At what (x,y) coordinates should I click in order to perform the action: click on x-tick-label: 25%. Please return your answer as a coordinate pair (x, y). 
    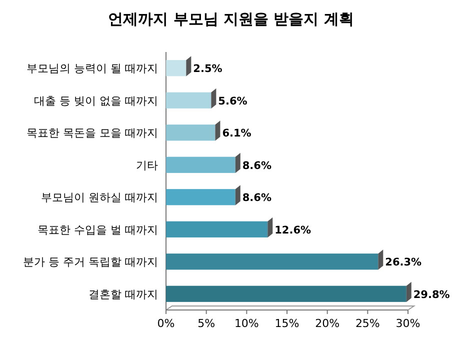
    Looking at the image, I should click on (367, 323).